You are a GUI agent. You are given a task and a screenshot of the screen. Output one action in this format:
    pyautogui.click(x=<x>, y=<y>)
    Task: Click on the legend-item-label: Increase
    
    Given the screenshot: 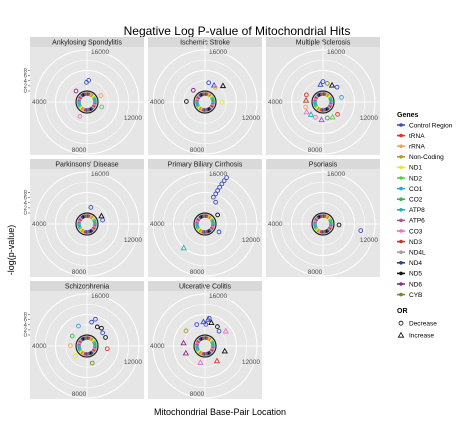 What is the action you would take?
    pyautogui.click(x=421, y=336)
    